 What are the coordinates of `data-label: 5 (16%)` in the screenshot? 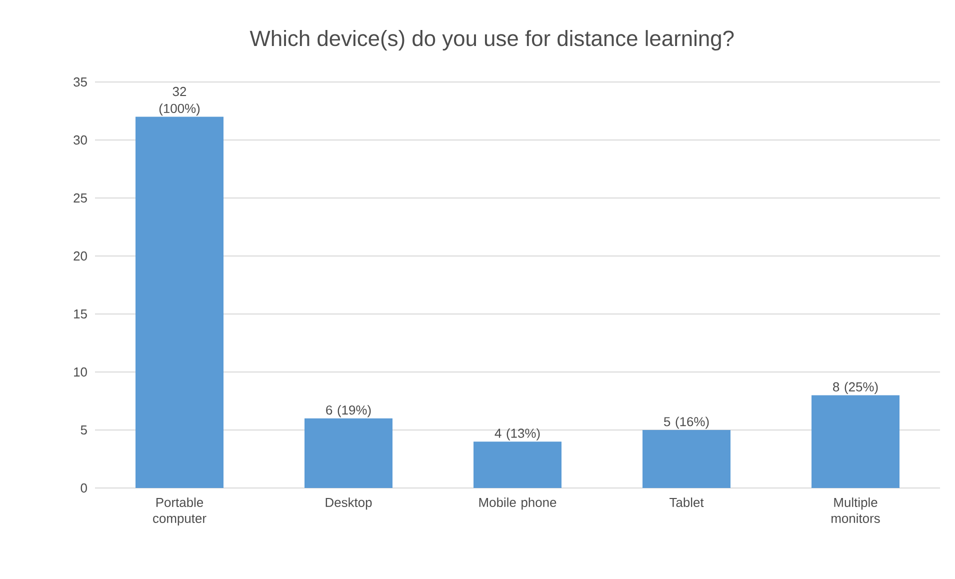 It's located at (686, 422).